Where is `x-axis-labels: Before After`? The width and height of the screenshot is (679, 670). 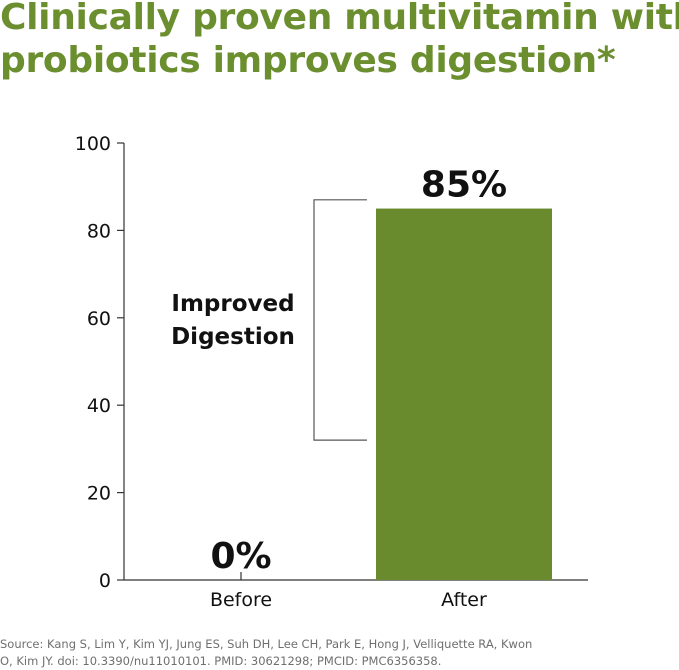
x-axis-labels: Before After is located at coordinates (348, 600).